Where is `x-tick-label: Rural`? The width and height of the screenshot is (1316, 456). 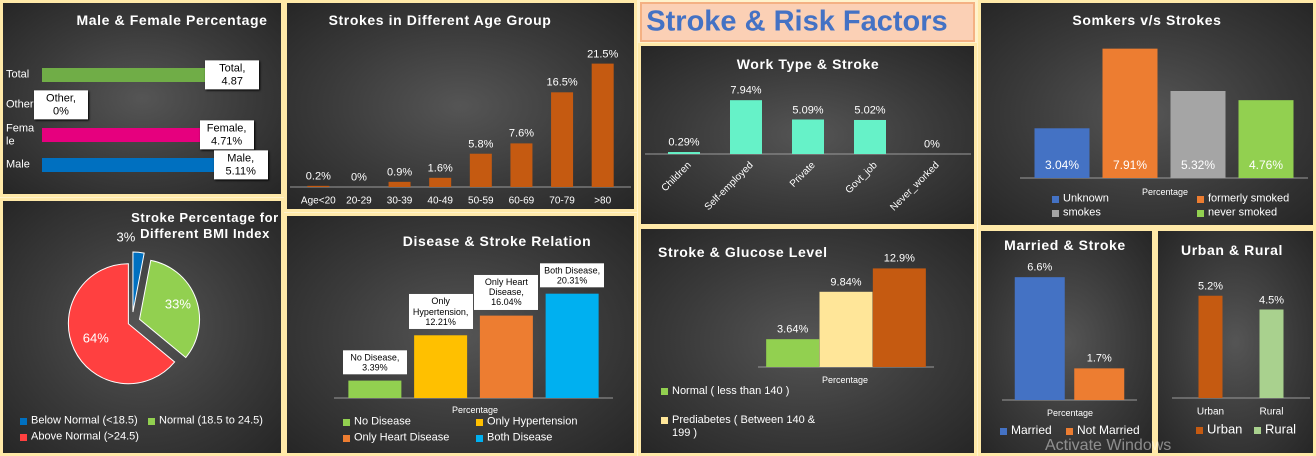
x-tick-label: Rural is located at coordinates (1271, 412).